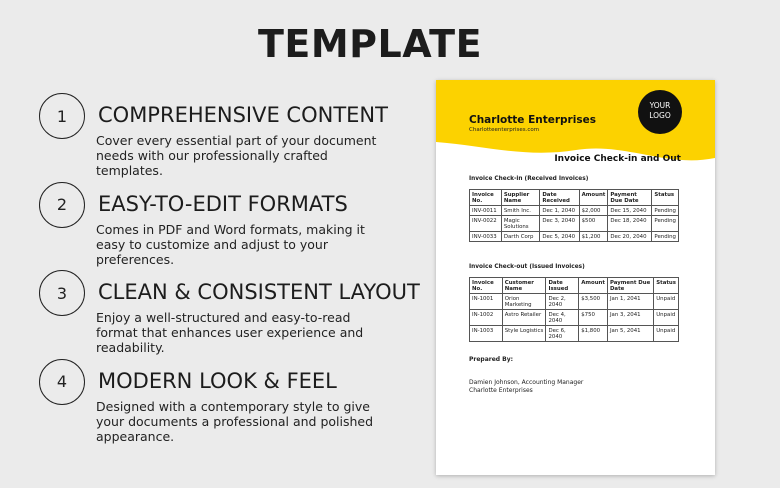 The height and width of the screenshot is (488, 780). Describe the element at coordinates (62, 204) in the screenshot. I see `number-circle: 2` at that location.